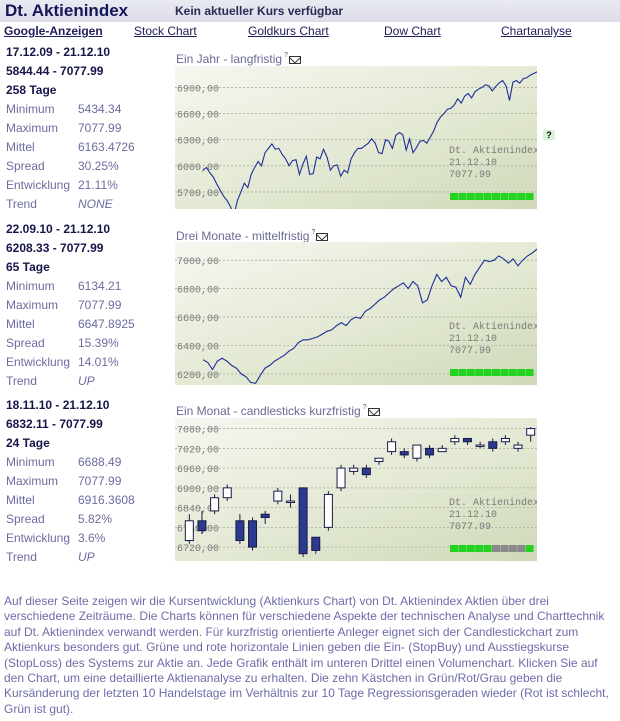 This screenshot has width=620, height=721. Describe the element at coordinates (198, 142) in the screenshot. I see `y-tick-label: 6300,00` at that location.